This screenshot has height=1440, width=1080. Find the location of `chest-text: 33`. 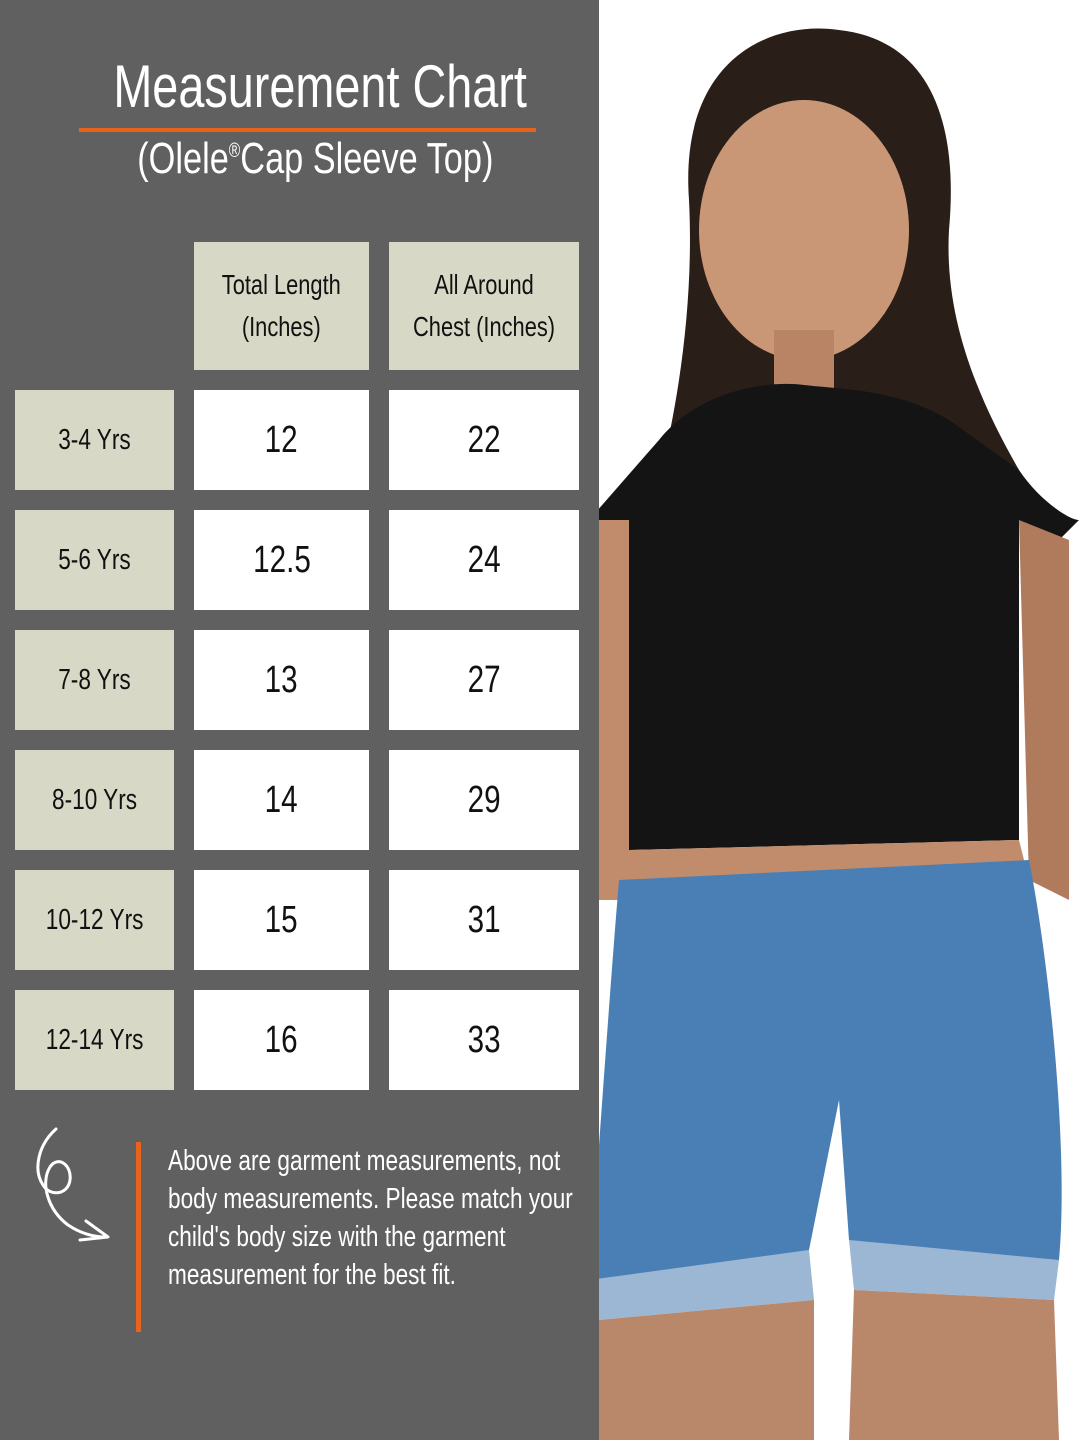

chest-text: 33 is located at coordinates (484, 1039).